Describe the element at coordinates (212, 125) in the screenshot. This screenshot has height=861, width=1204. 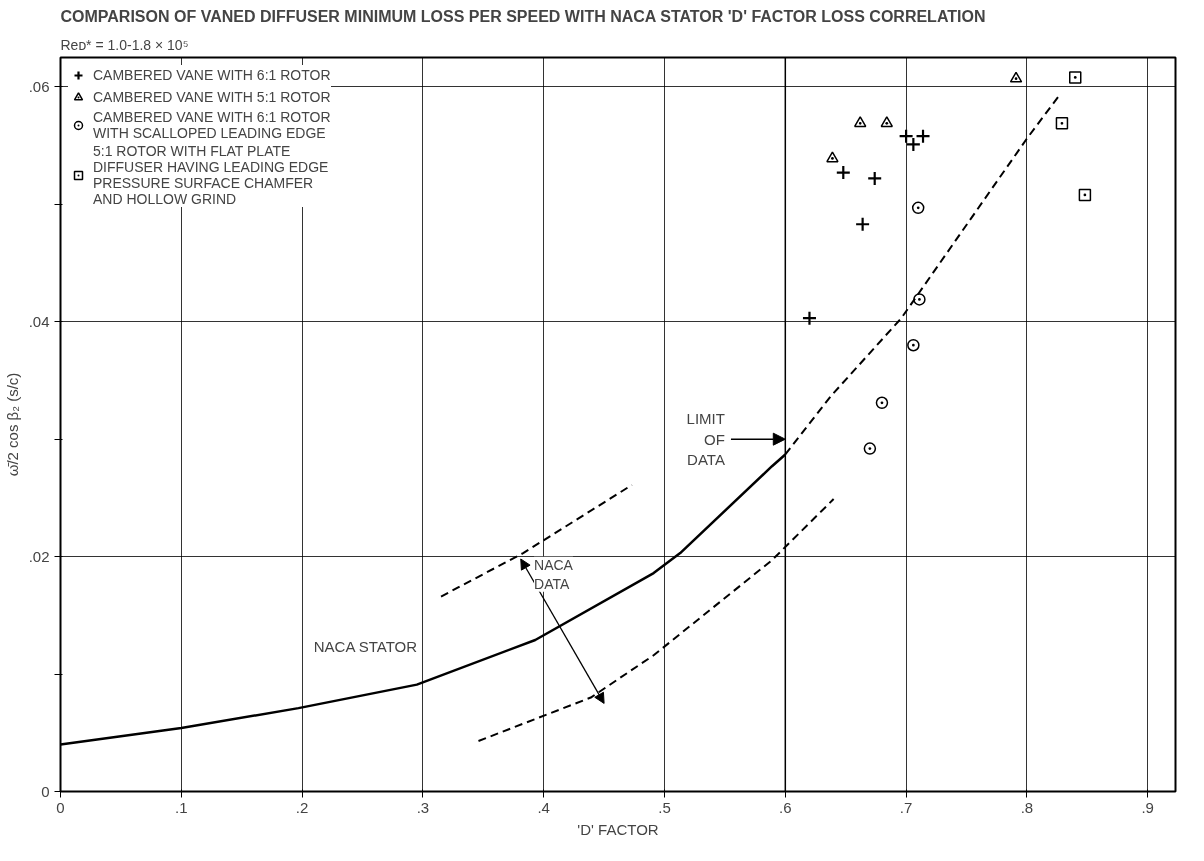
I see `legend-label: CAMBERED VANE WITH 6:1 ROTOR WITH SCALLOPED LEADING EDGE` at that location.